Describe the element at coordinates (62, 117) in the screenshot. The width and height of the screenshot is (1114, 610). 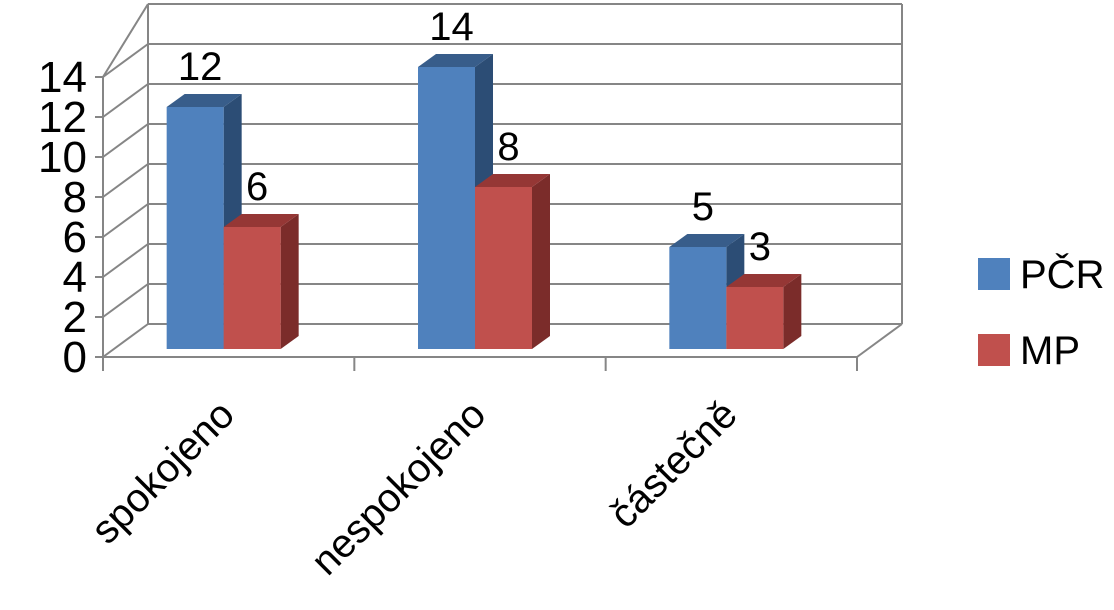
I see `y-tick-label: 12` at that location.